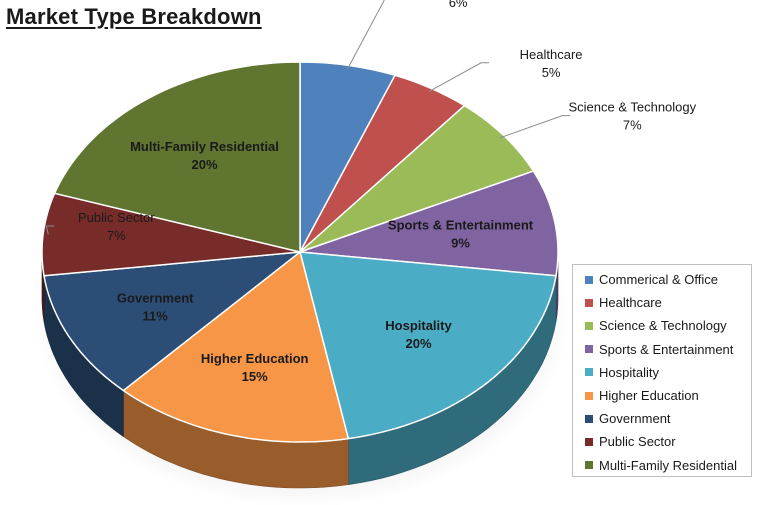 This screenshot has height=505, width=759. I want to click on leader-line-healthcare, so click(459, 77).